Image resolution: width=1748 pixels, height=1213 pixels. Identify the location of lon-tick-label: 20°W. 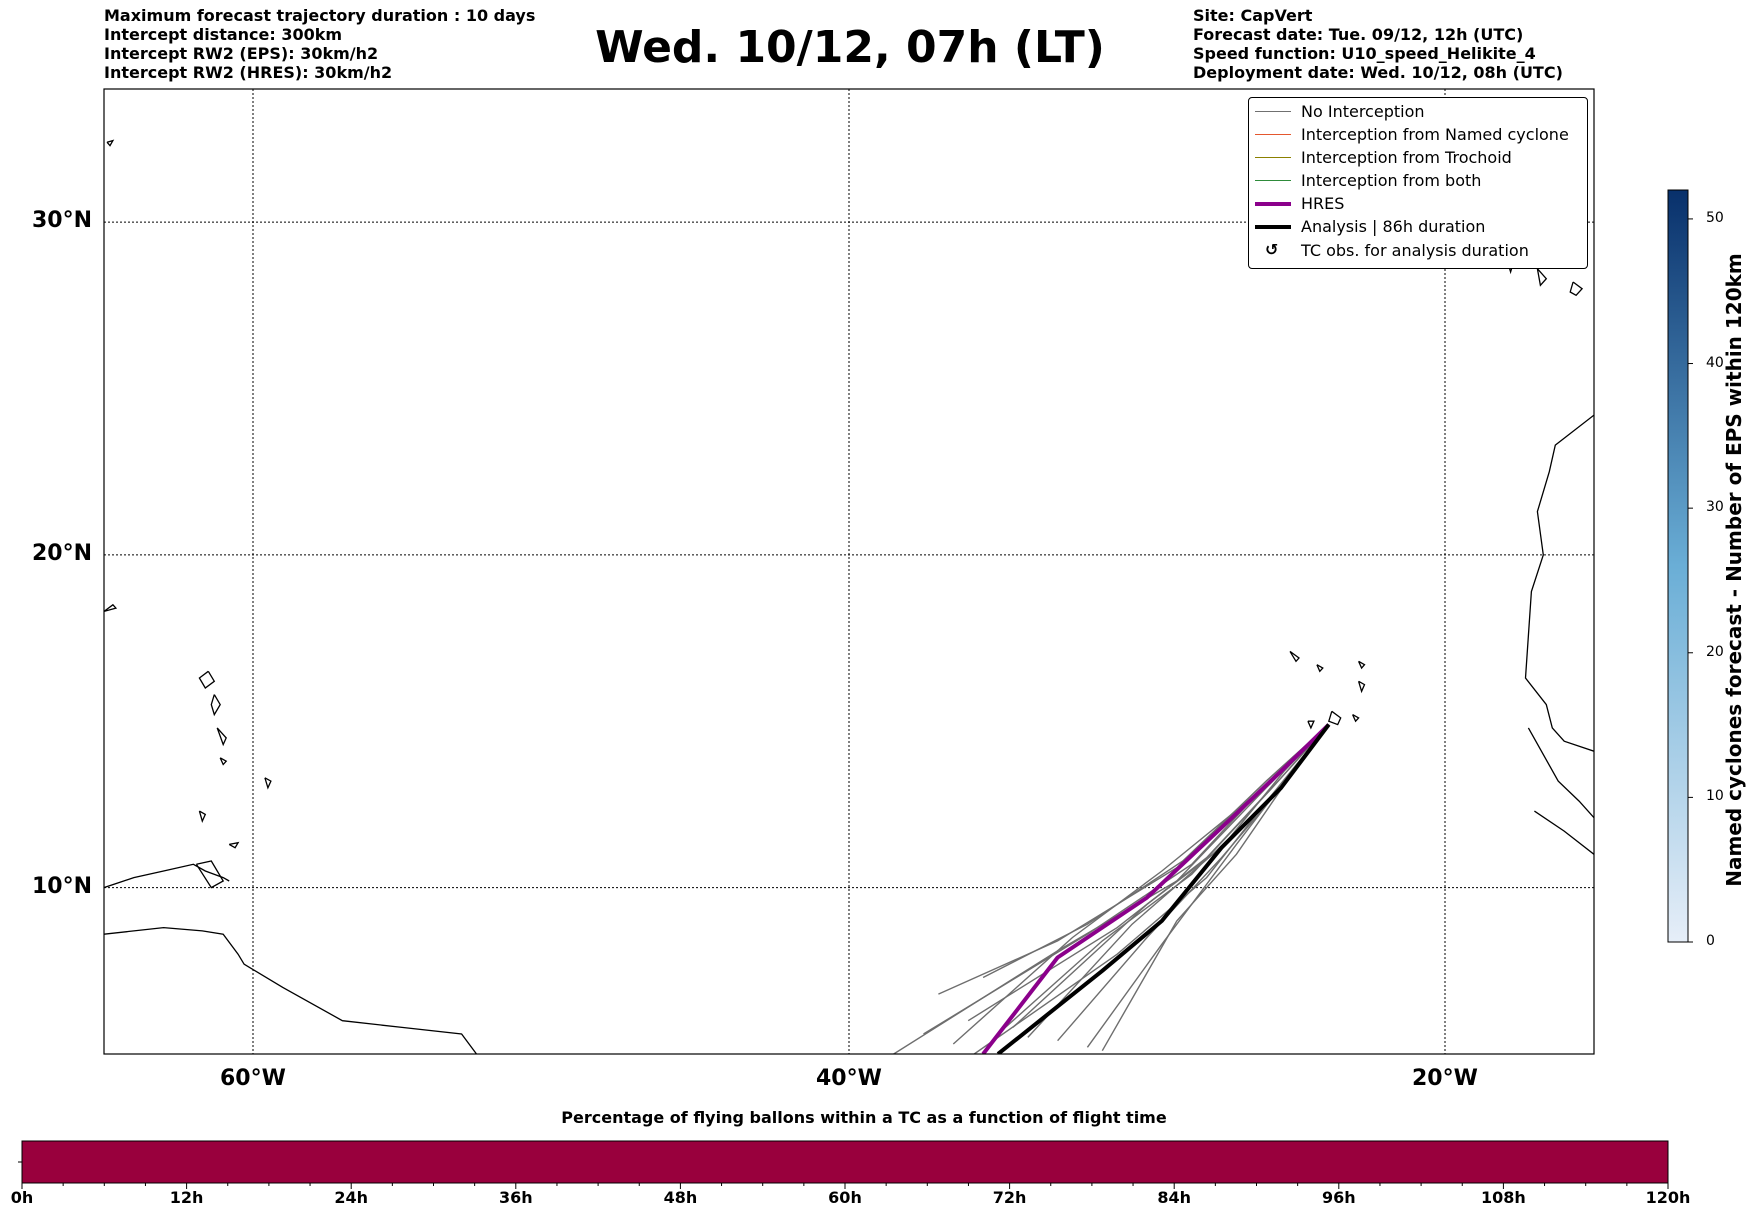
(1445, 1078).